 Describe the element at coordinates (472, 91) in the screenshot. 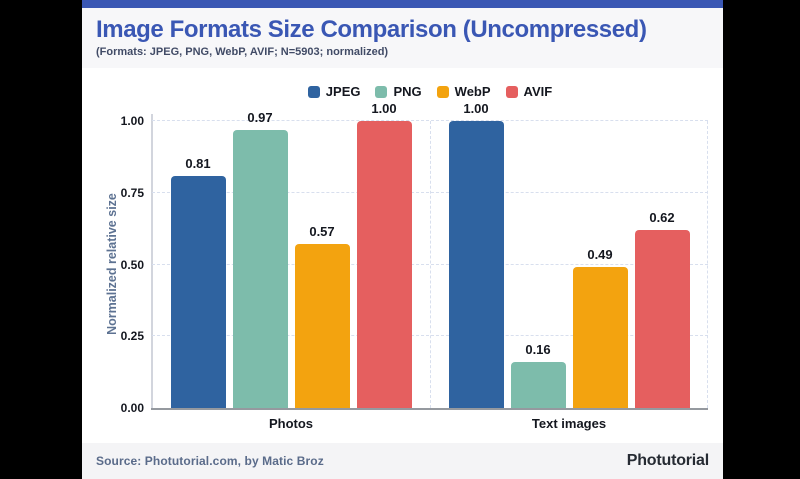

I see `legend-label-webp: WebP` at that location.